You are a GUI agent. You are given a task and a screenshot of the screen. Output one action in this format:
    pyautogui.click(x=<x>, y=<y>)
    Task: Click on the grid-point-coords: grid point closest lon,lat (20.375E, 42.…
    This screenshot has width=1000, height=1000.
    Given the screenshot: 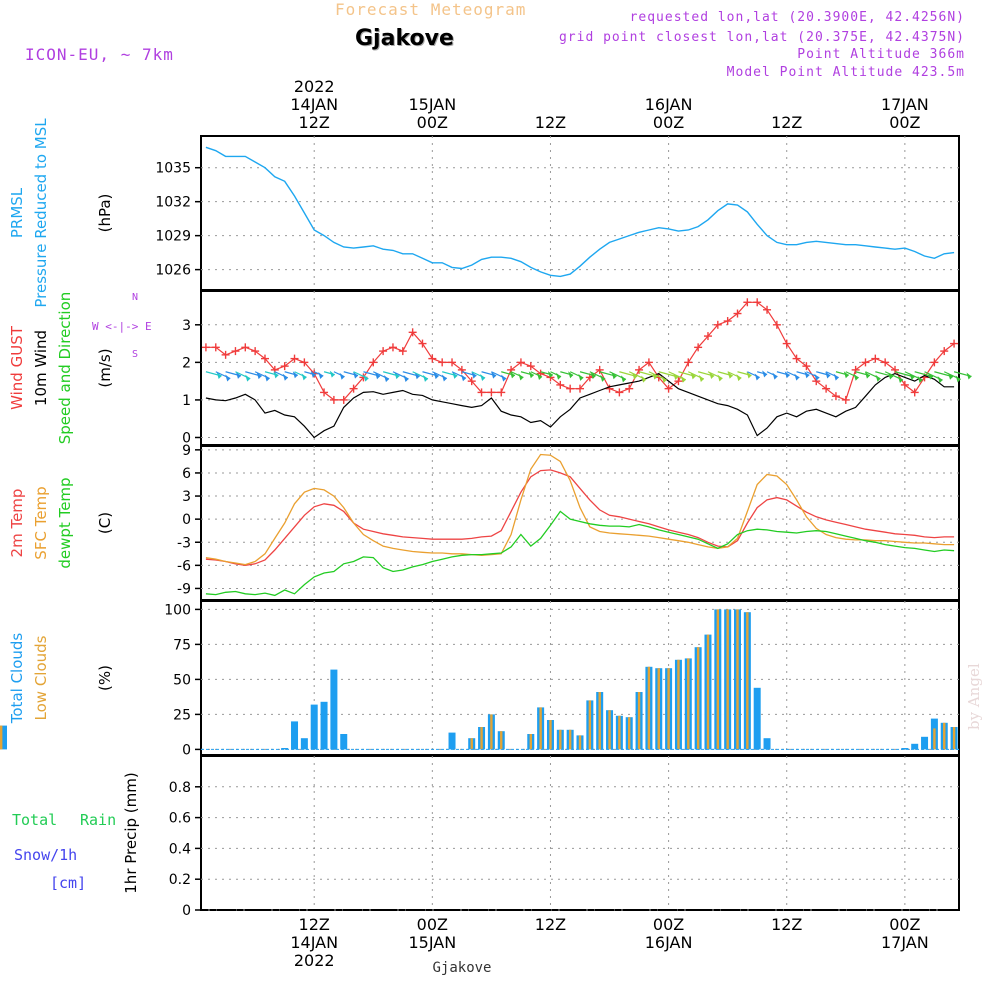 What is the action you would take?
    pyautogui.click(x=761, y=37)
    